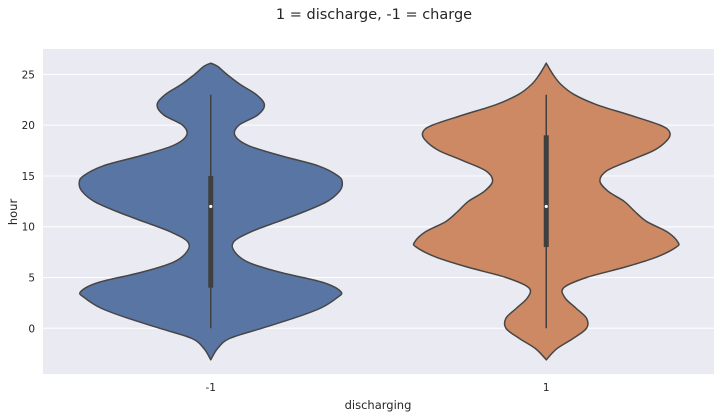 The width and height of the screenshot is (719, 417). Describe the element at coordinates (211, 388) in the screenshot. I see `x-tick-label: -1` at that location.